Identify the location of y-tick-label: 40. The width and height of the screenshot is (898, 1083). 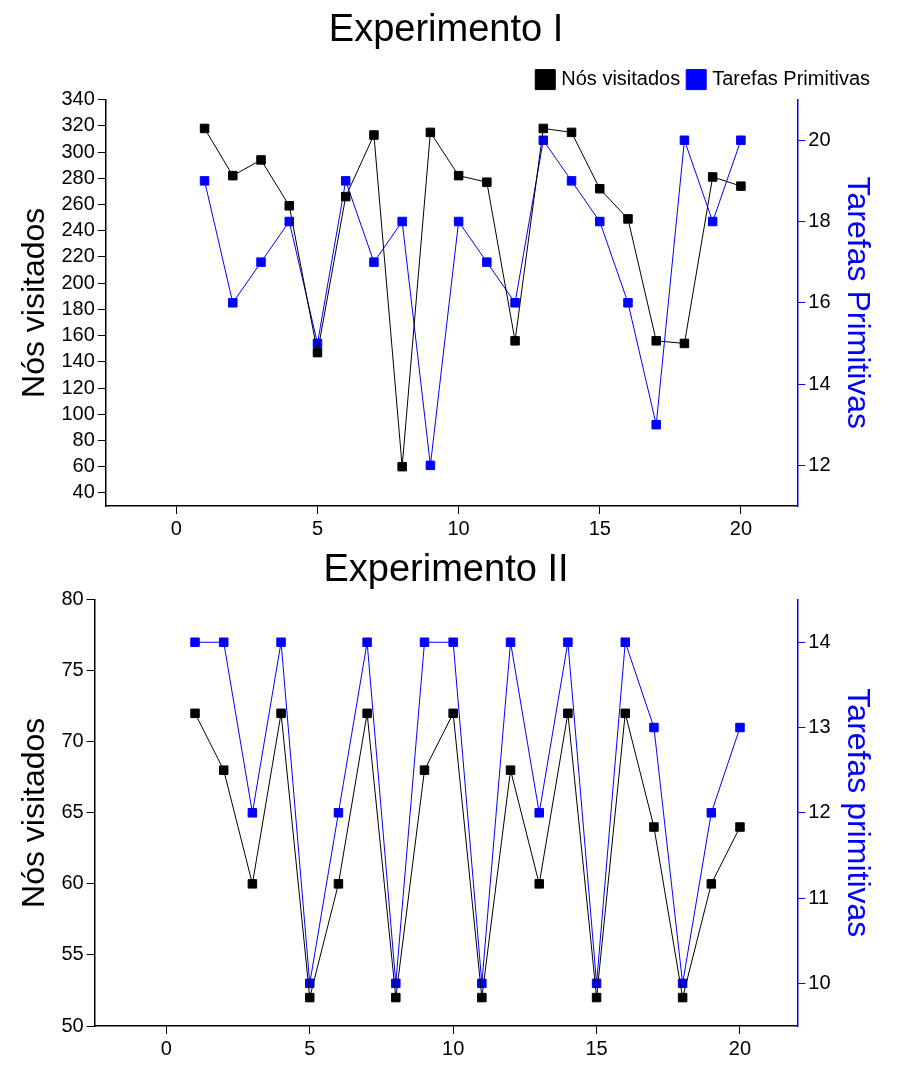
(83, 491).